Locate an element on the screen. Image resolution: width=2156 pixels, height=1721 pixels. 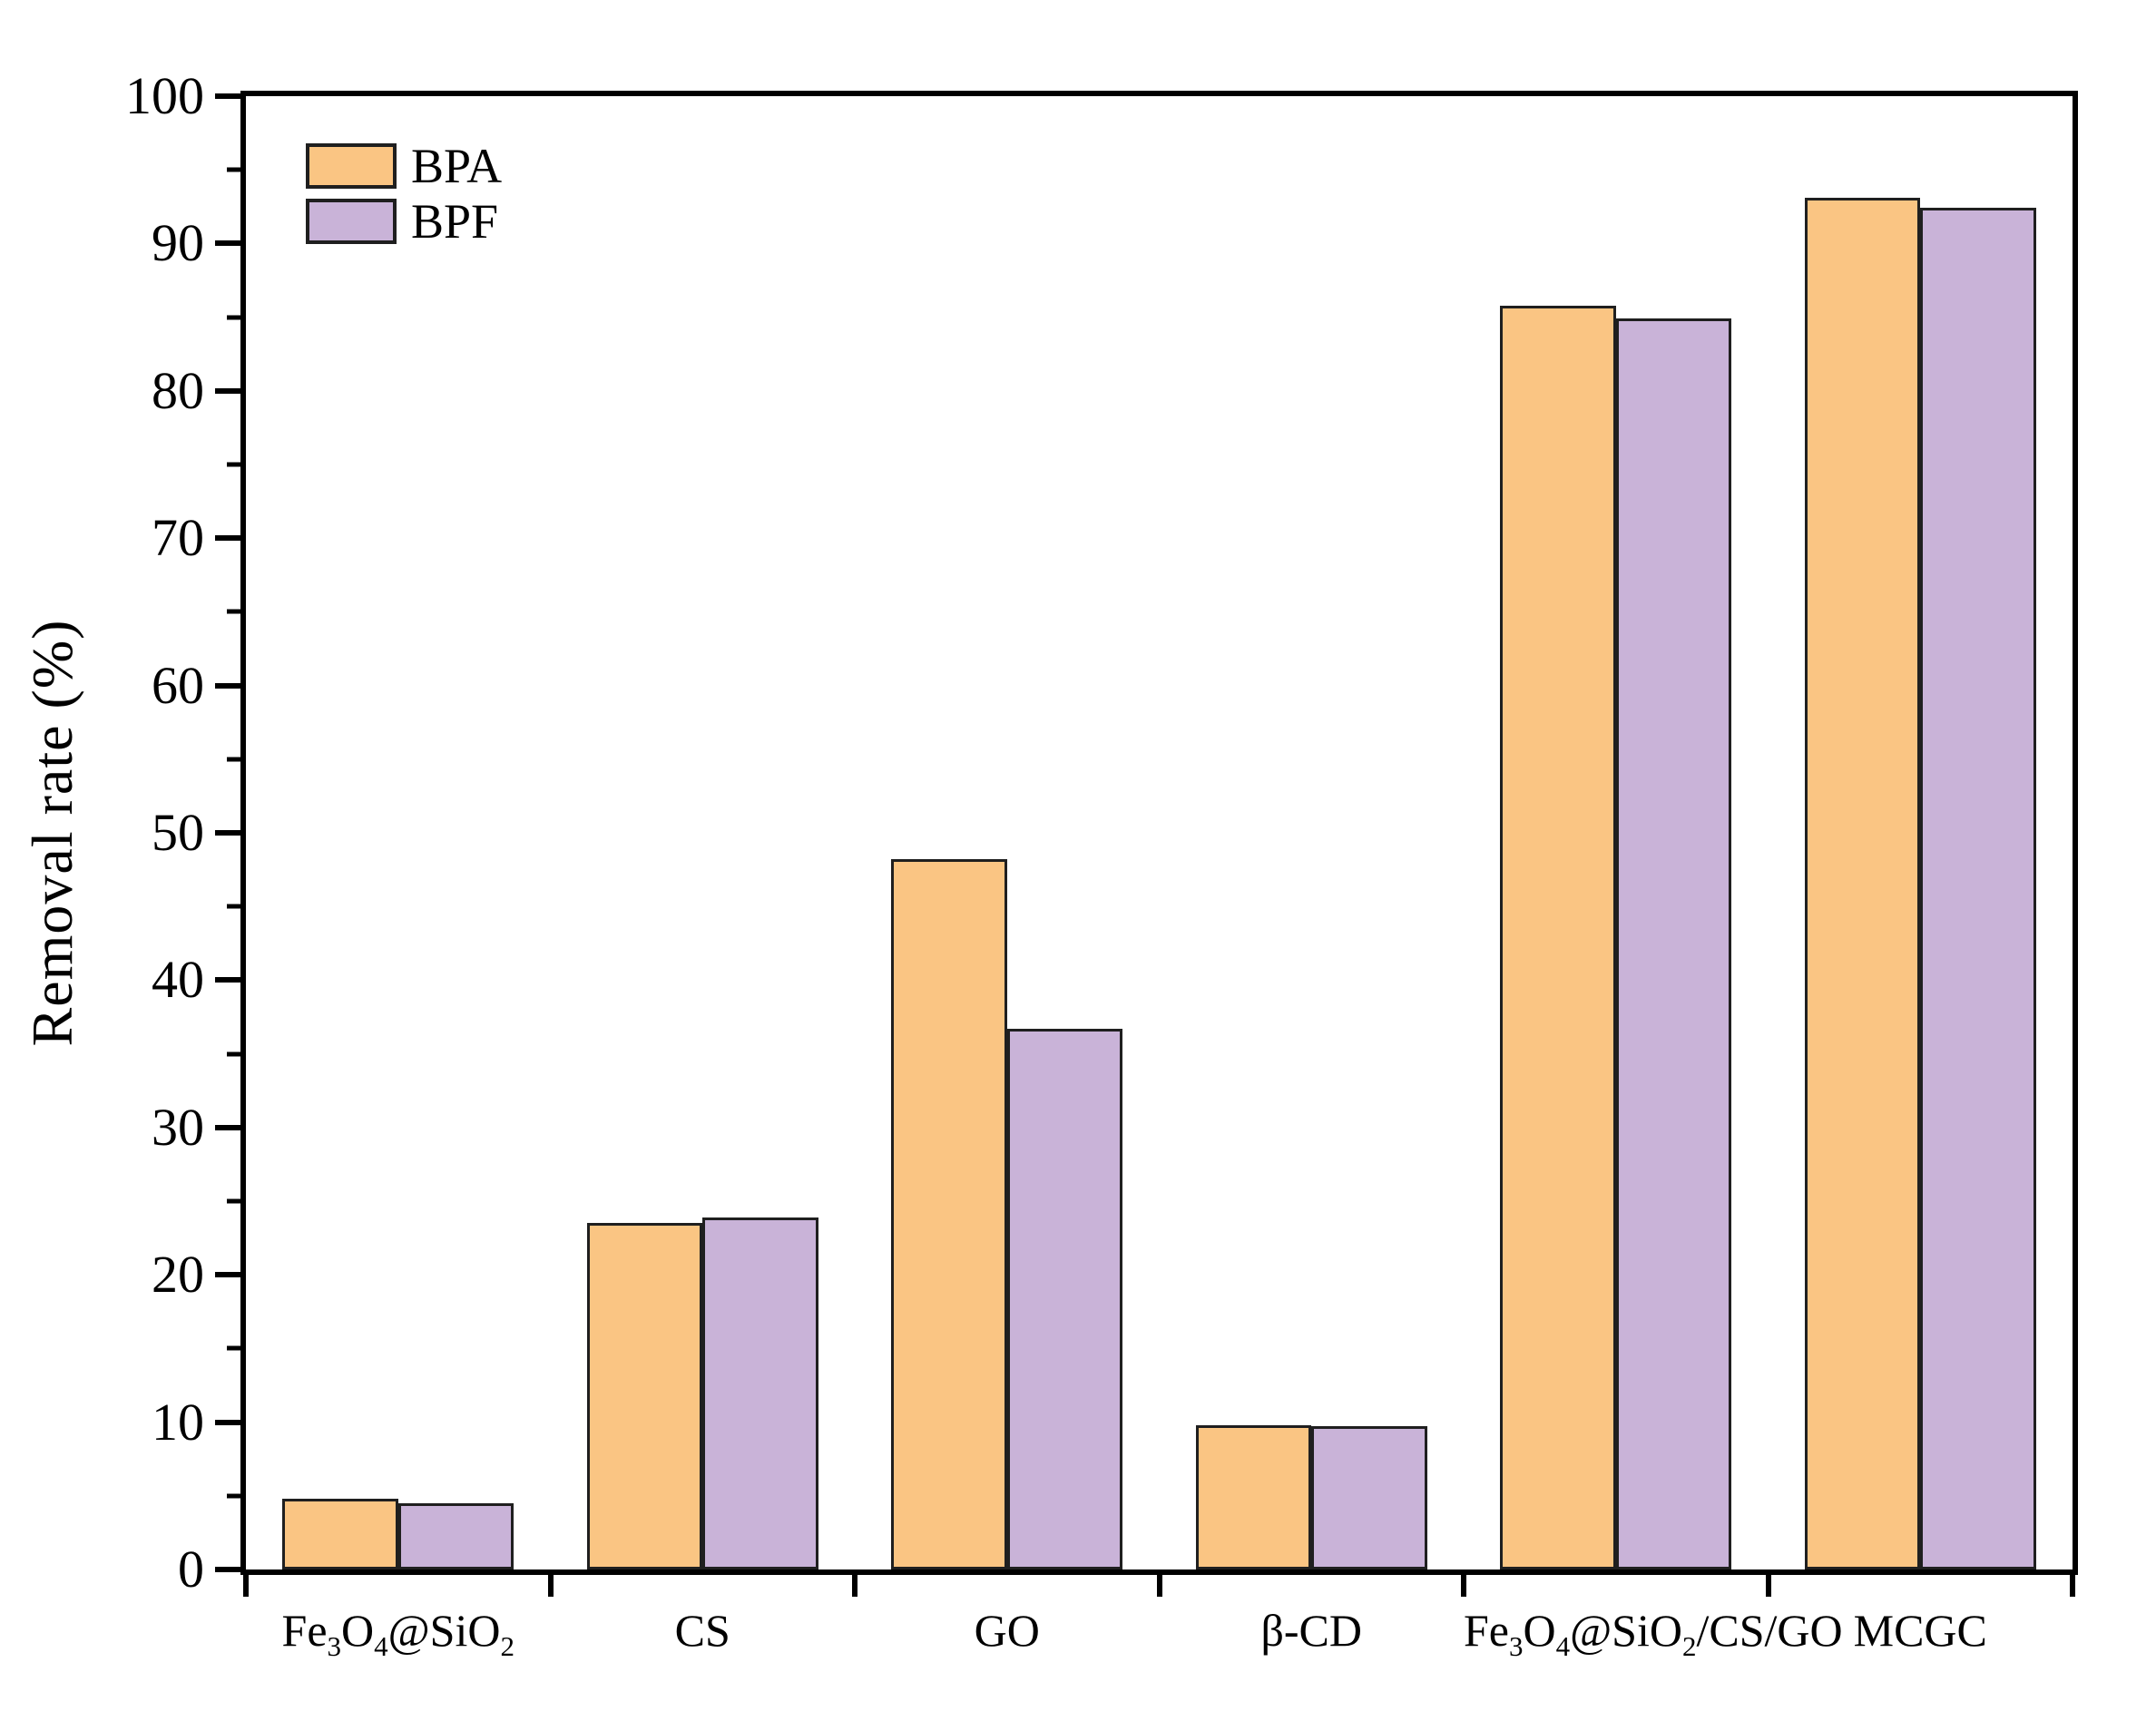
y-tick-label-80: 80 is located at coordinates (178, 390).